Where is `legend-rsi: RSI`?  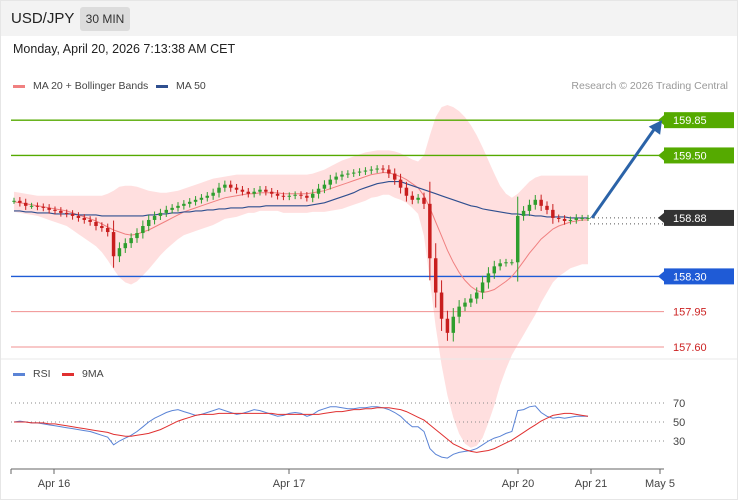 legend-rsi: RSI is located at coordinates (32, 374).